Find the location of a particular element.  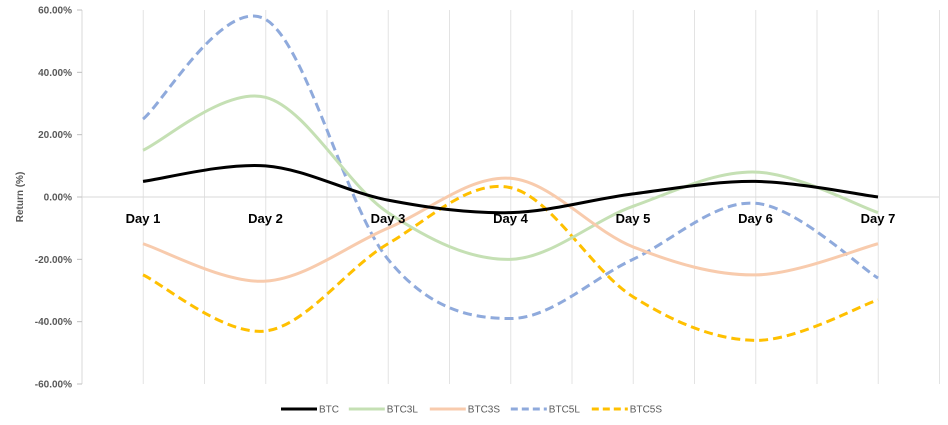

legend-label-btc3l: BTC3L is located at coordinates (403, 410).